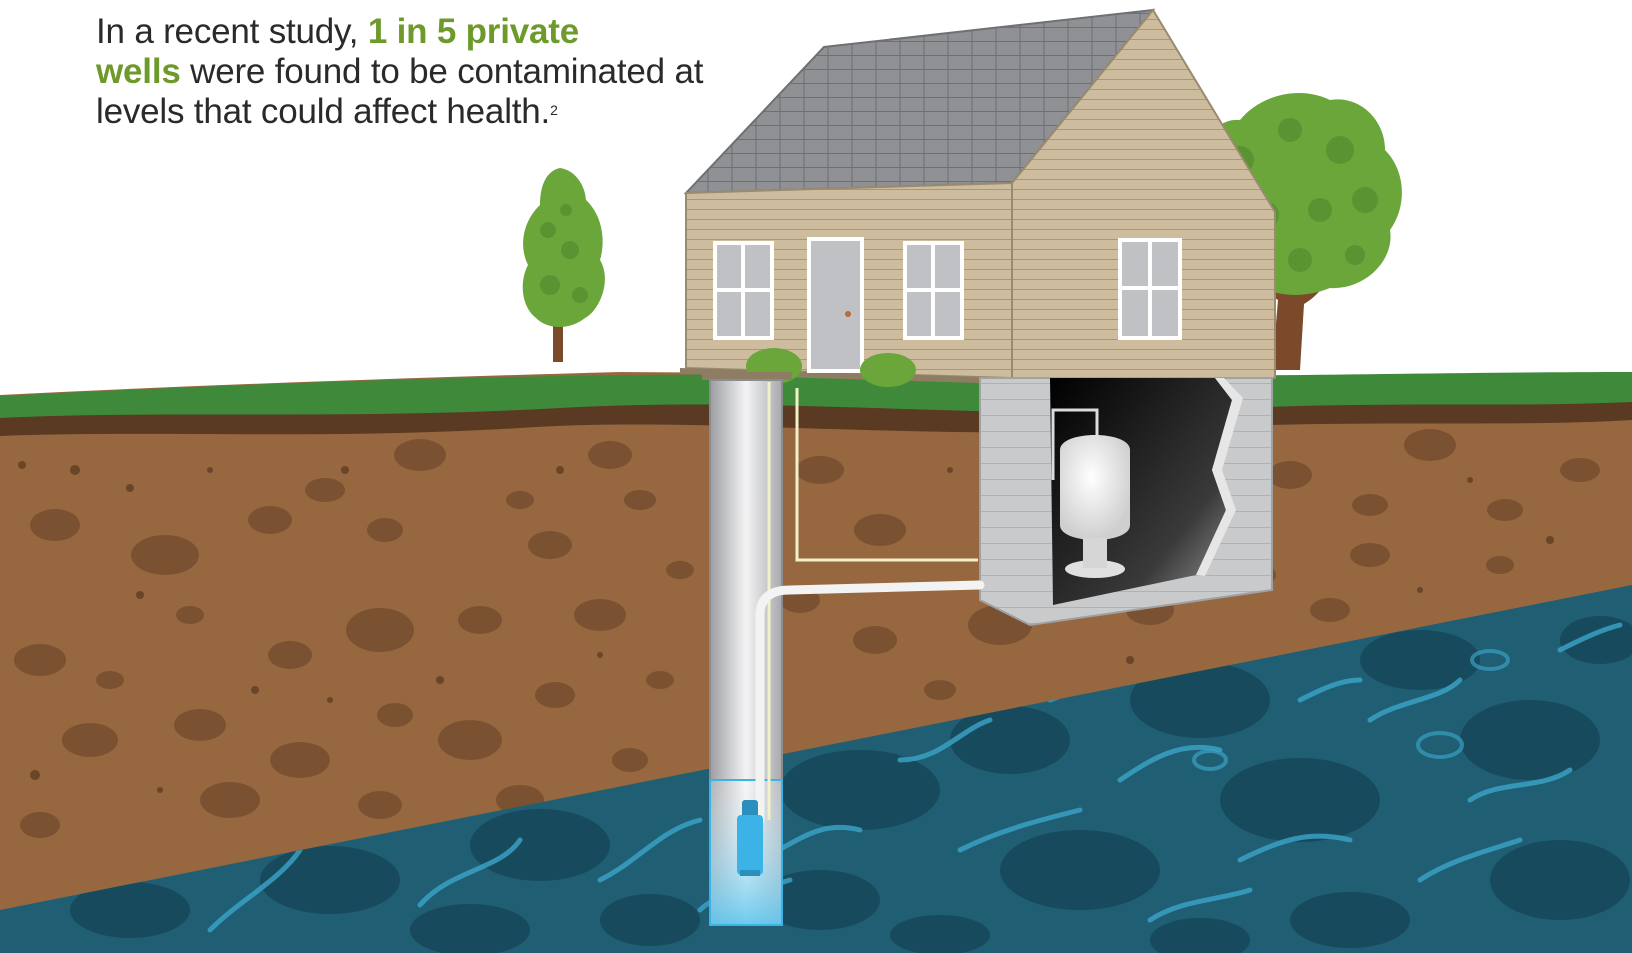 Image resolution: width=1632 pixels, height=953 pixels. I want to click on submersible-pump-icon, so click(750, 838).